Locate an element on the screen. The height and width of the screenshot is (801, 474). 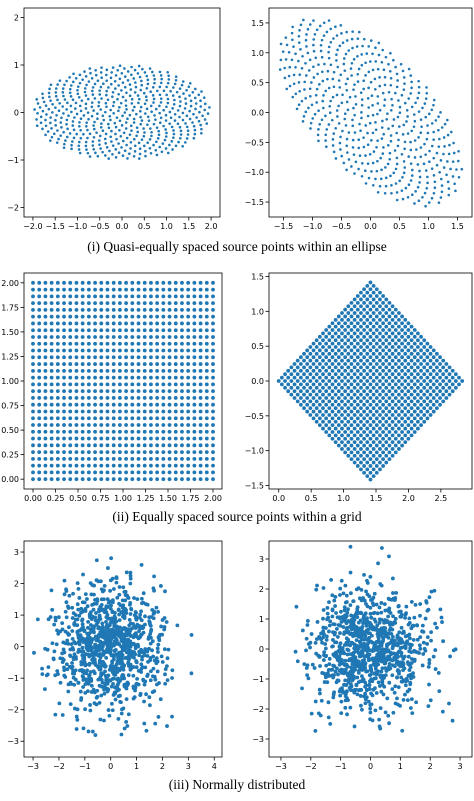
x-tick-label: −0.5 is located at coordinates (341, 226).